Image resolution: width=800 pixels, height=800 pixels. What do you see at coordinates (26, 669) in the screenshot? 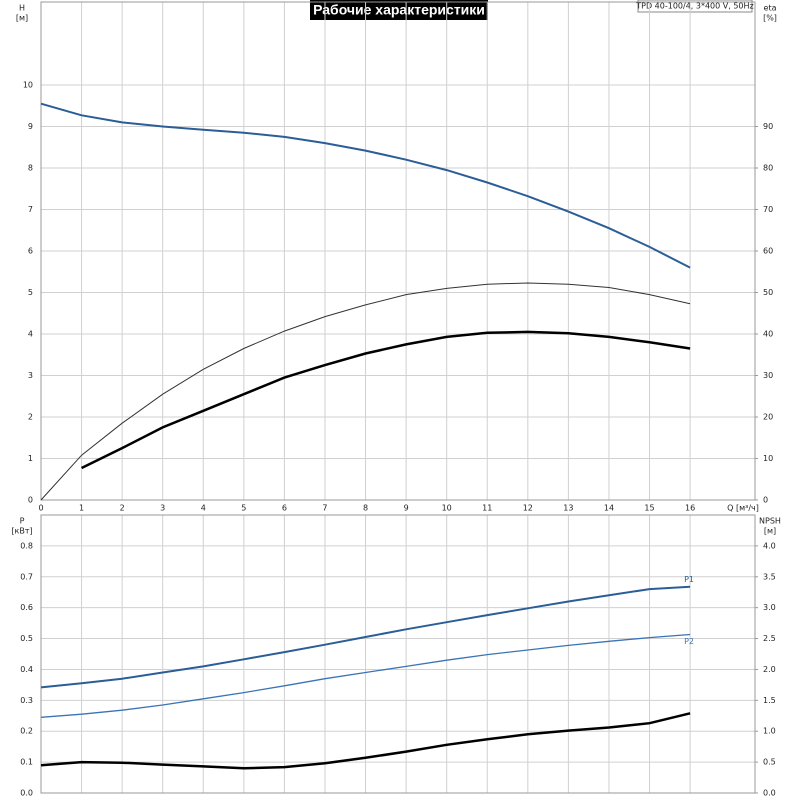
I see `y-tick-label: 0.4` at bounding box center [26, 669].